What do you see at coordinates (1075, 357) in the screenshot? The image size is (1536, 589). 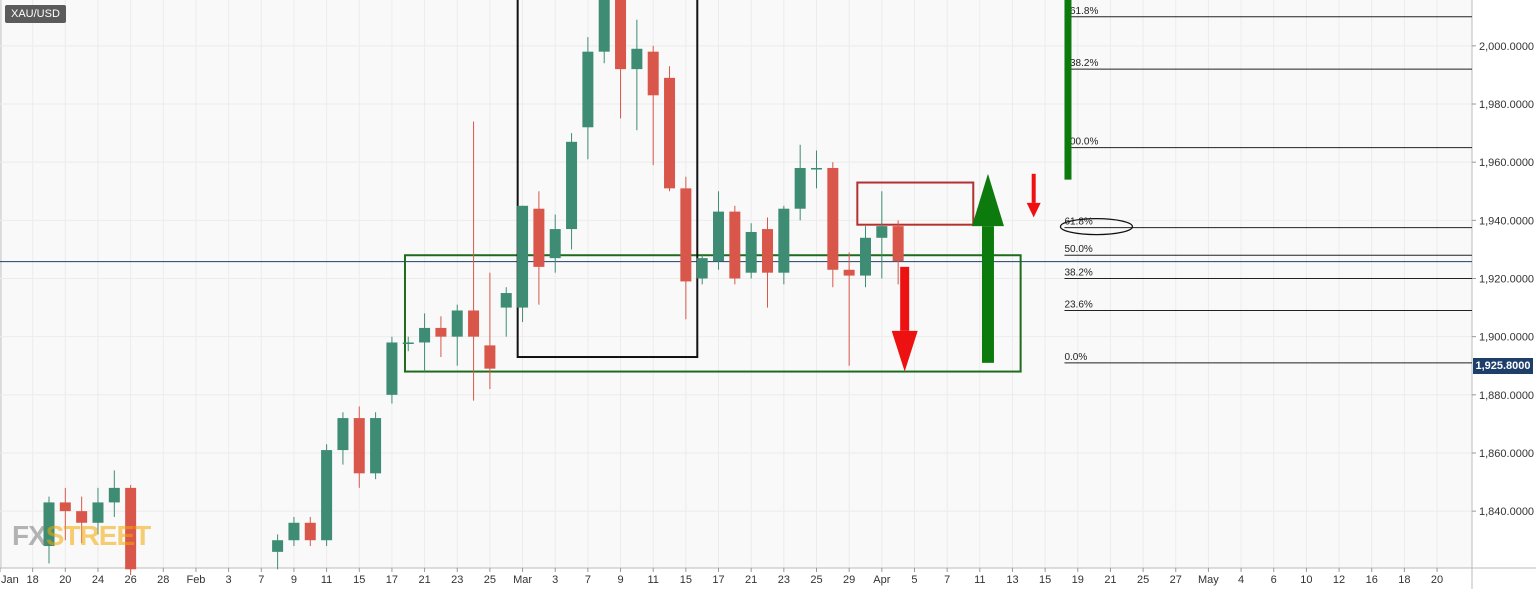 I see `fib-level-label: 0.0%` at bounding box center [1075, 357].